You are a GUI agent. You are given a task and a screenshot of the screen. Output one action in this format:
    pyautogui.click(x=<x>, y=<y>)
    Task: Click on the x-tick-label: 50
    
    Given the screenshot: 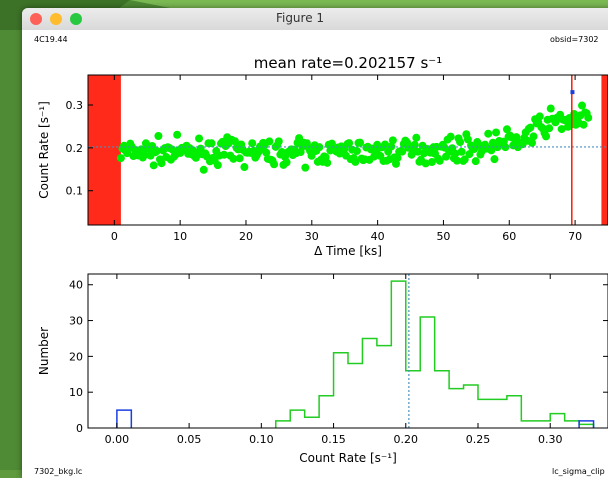 What is the action you would take?
    pyautogui.click(x=443, y=236)
    